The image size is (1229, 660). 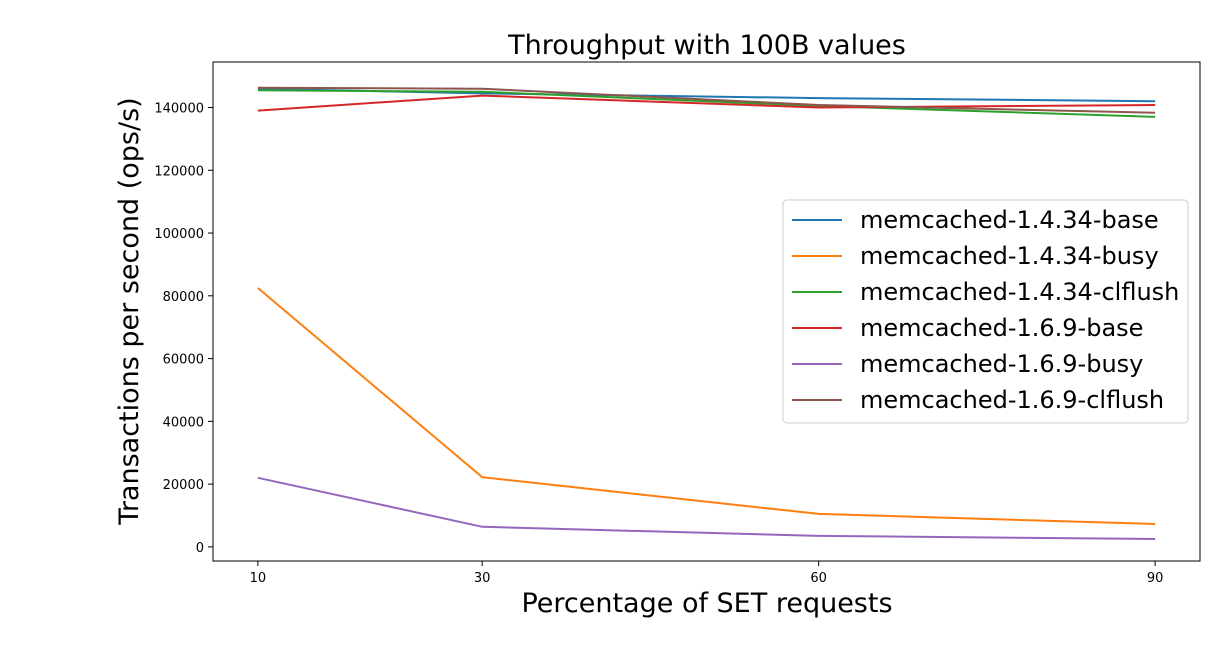 I want to click on legend-label-4: memcached-1.6.9-busy, so click(x=1001, y=364).